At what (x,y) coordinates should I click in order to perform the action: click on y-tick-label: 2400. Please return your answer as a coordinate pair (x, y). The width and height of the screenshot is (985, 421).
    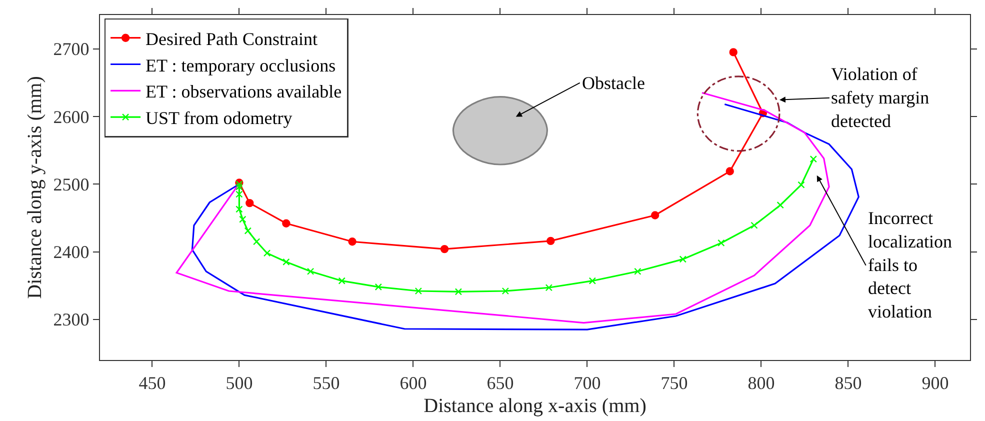
    Looking at the image, I should click on (71, 252).